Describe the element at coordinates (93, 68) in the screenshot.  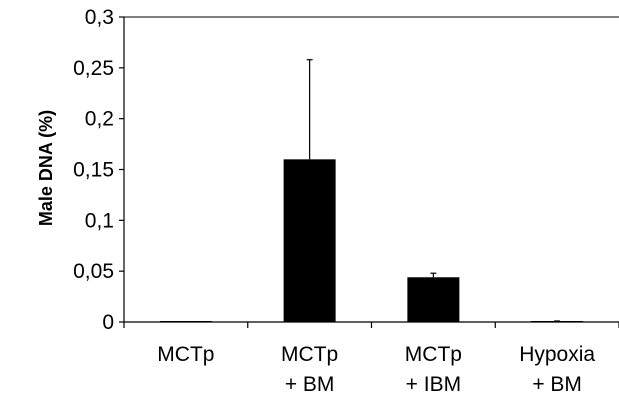
I see `y-tick-label: 0,25` at that location.